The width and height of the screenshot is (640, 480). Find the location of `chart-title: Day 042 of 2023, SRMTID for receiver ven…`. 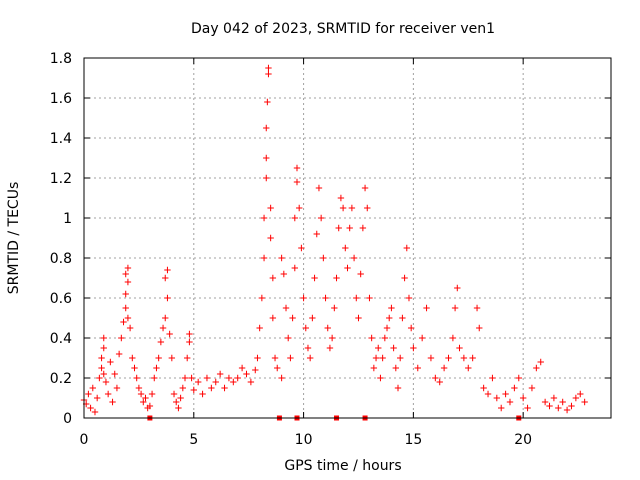

chart-title: Day 042 of 2023, SRMTID for receiver ven… is located at coordinates (343, 29).